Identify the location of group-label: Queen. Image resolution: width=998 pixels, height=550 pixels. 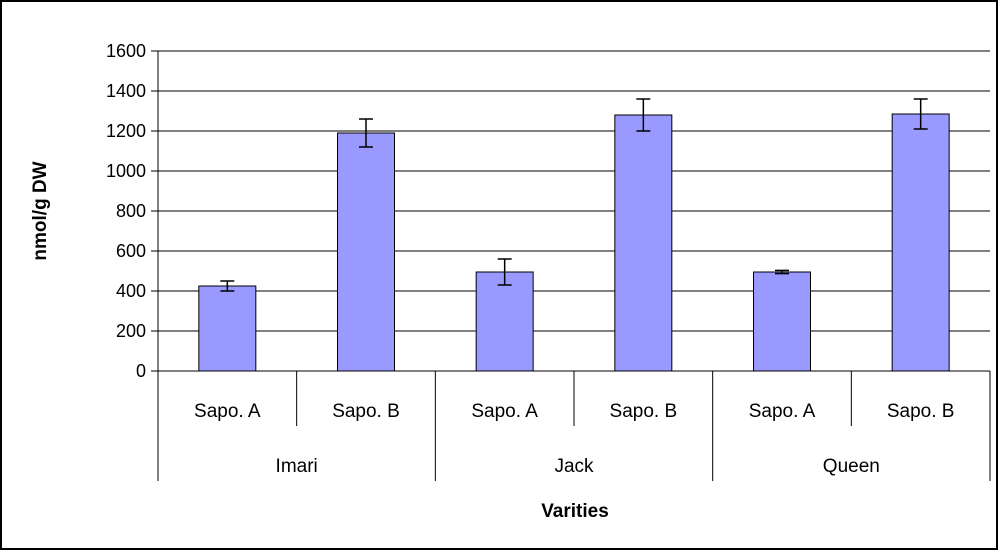
(851, 466).